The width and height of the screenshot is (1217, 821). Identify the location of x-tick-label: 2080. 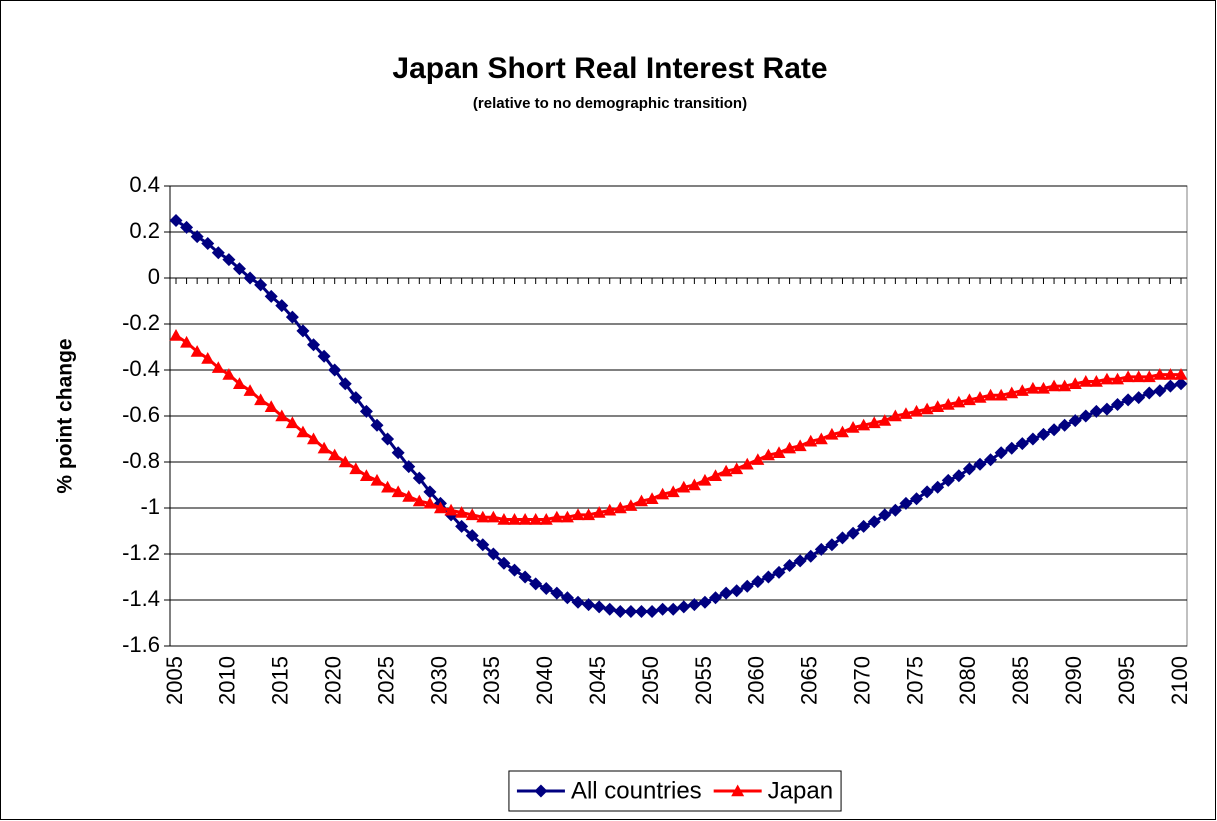
(967, 680).